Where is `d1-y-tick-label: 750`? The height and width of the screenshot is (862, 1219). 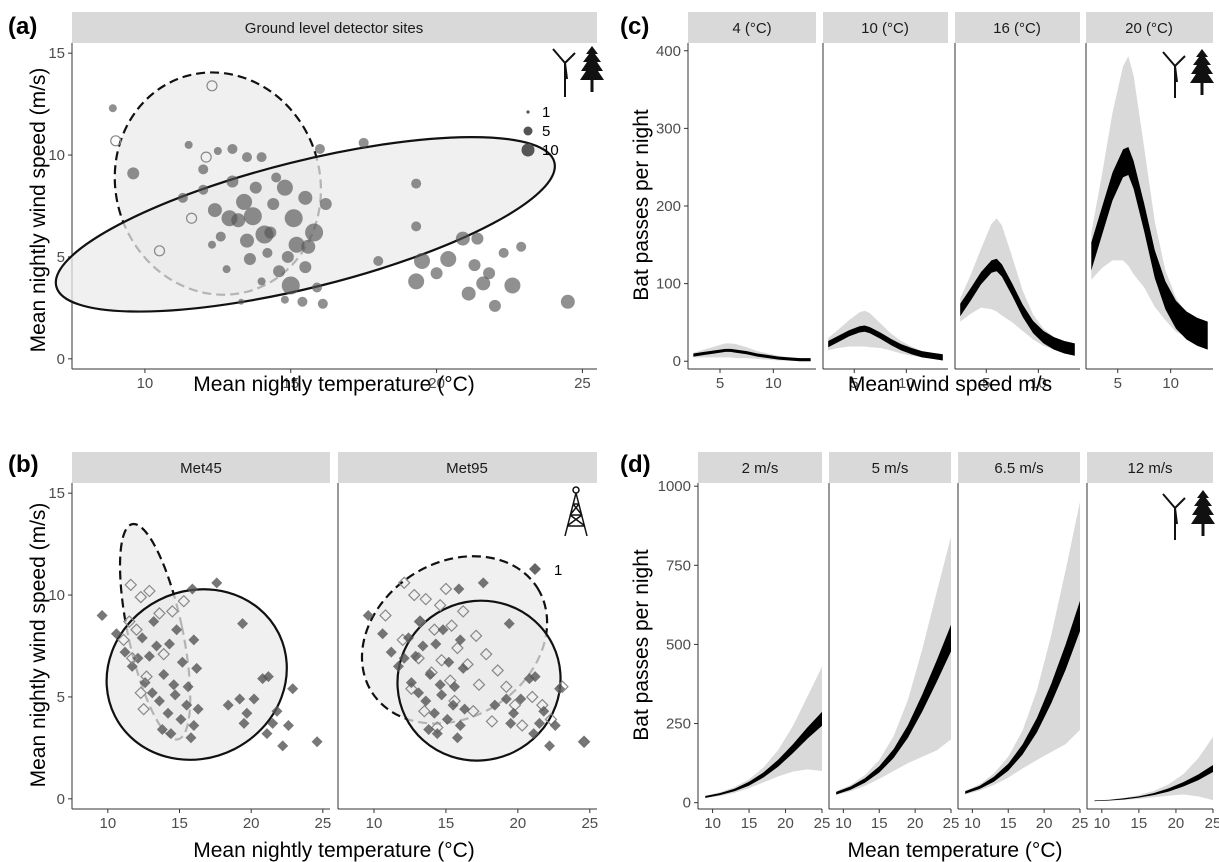
d1-y-tick-label: 750 is located at coordinates (678, 565).